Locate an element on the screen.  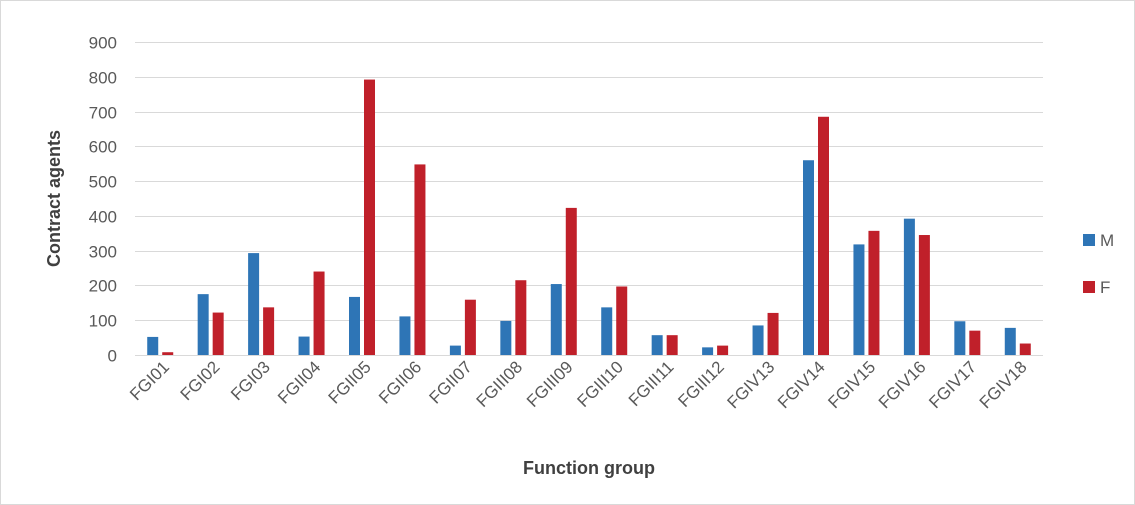
bar-m-fgiv13 is located at coordinates (758, 340).